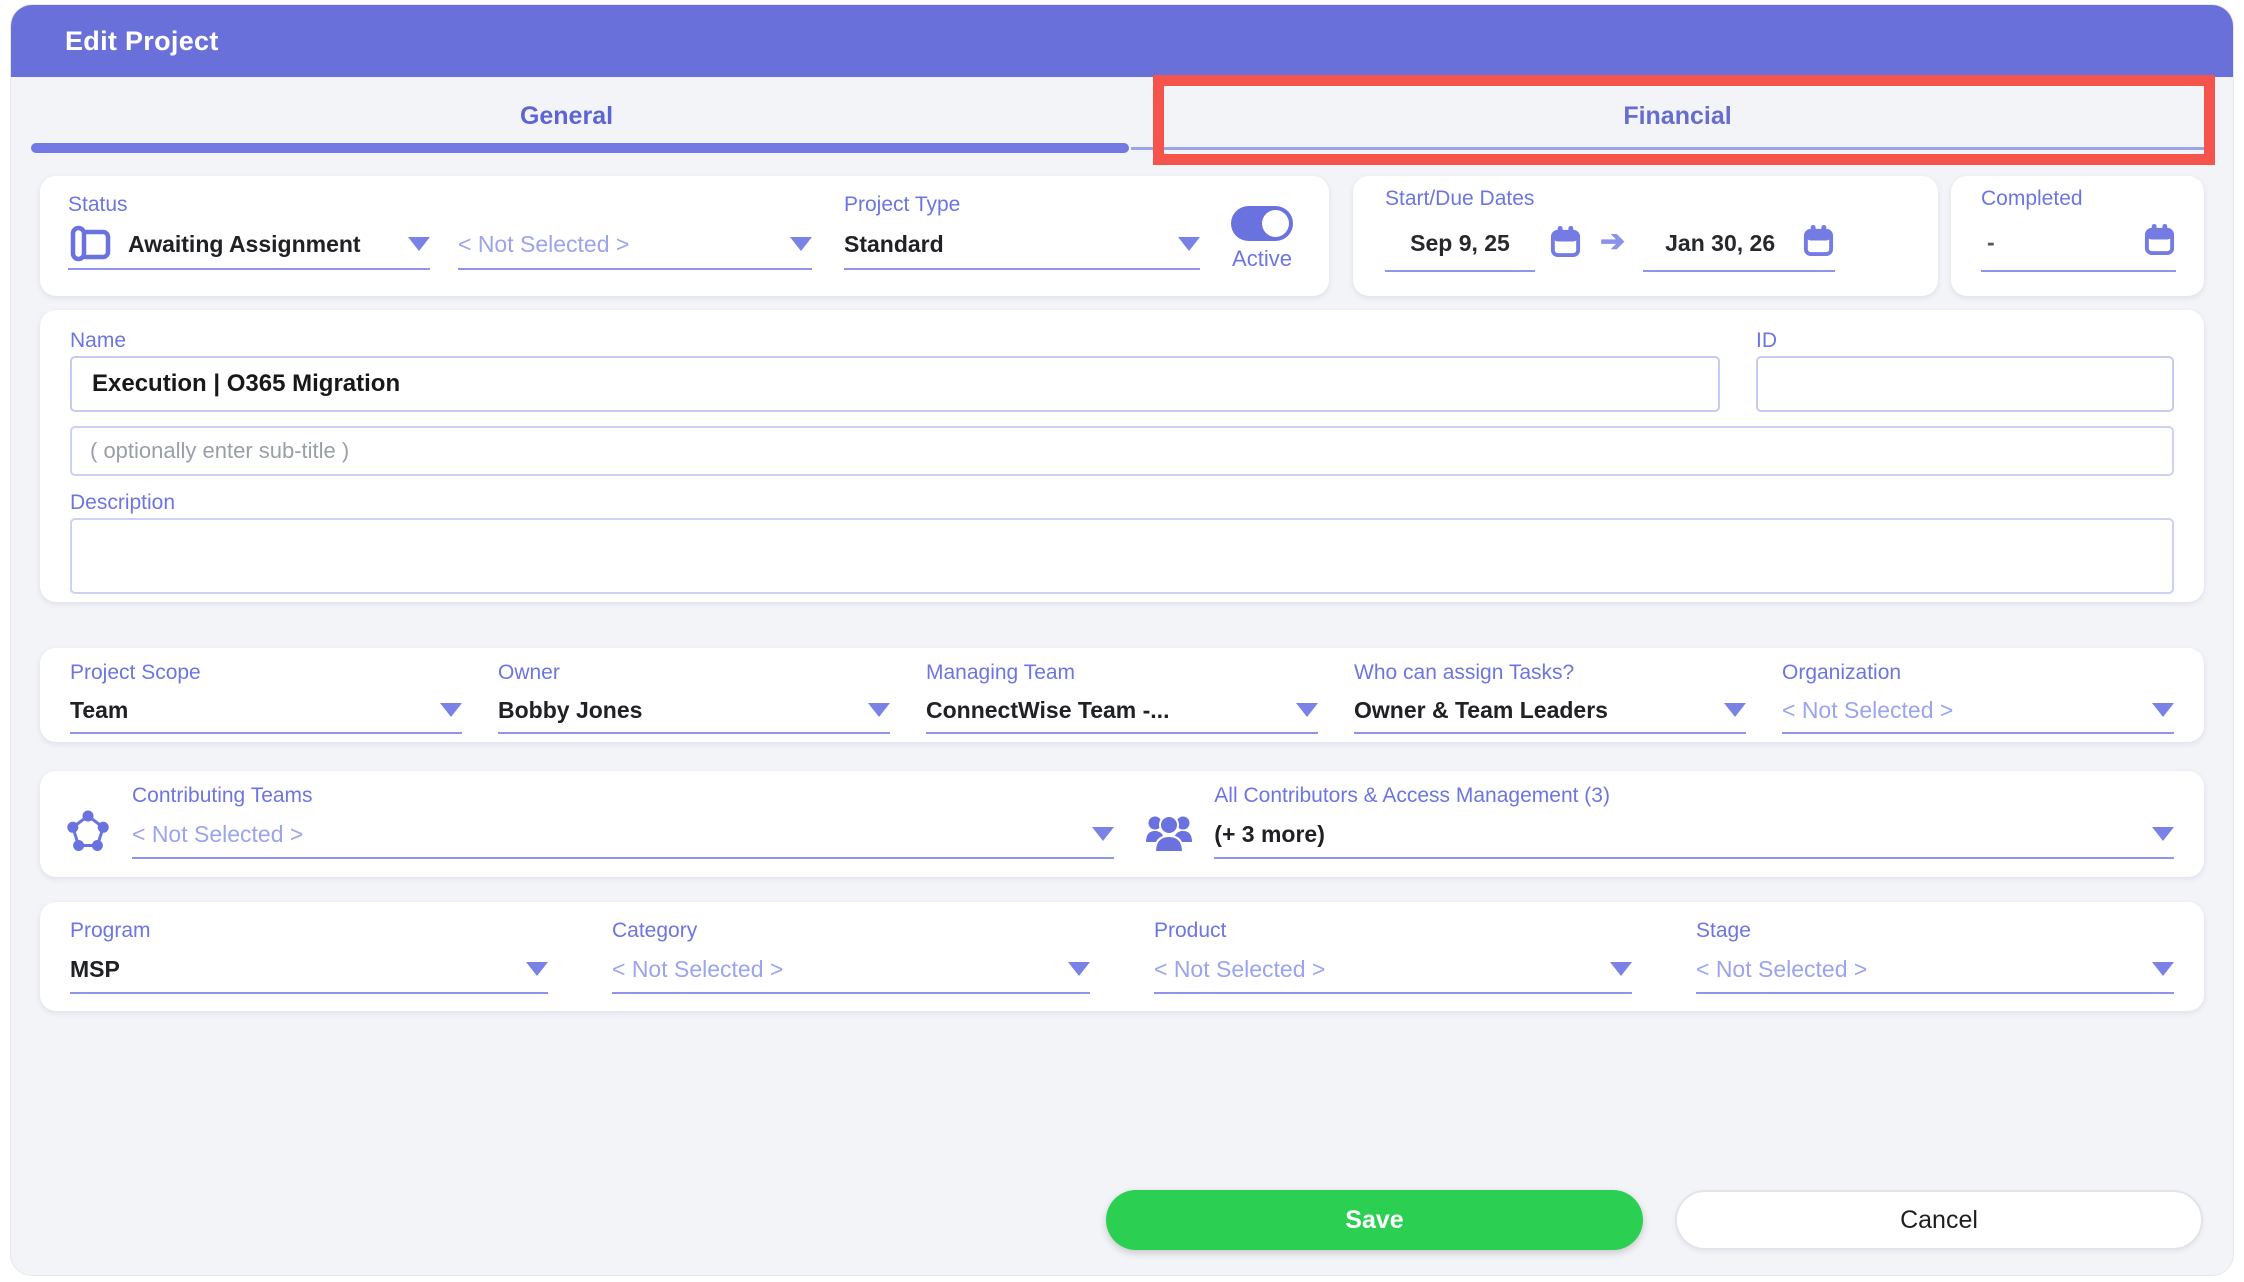  I want to click on contributing-teams-group: Contributing Teams < Not Selected >, so click(589, 829).